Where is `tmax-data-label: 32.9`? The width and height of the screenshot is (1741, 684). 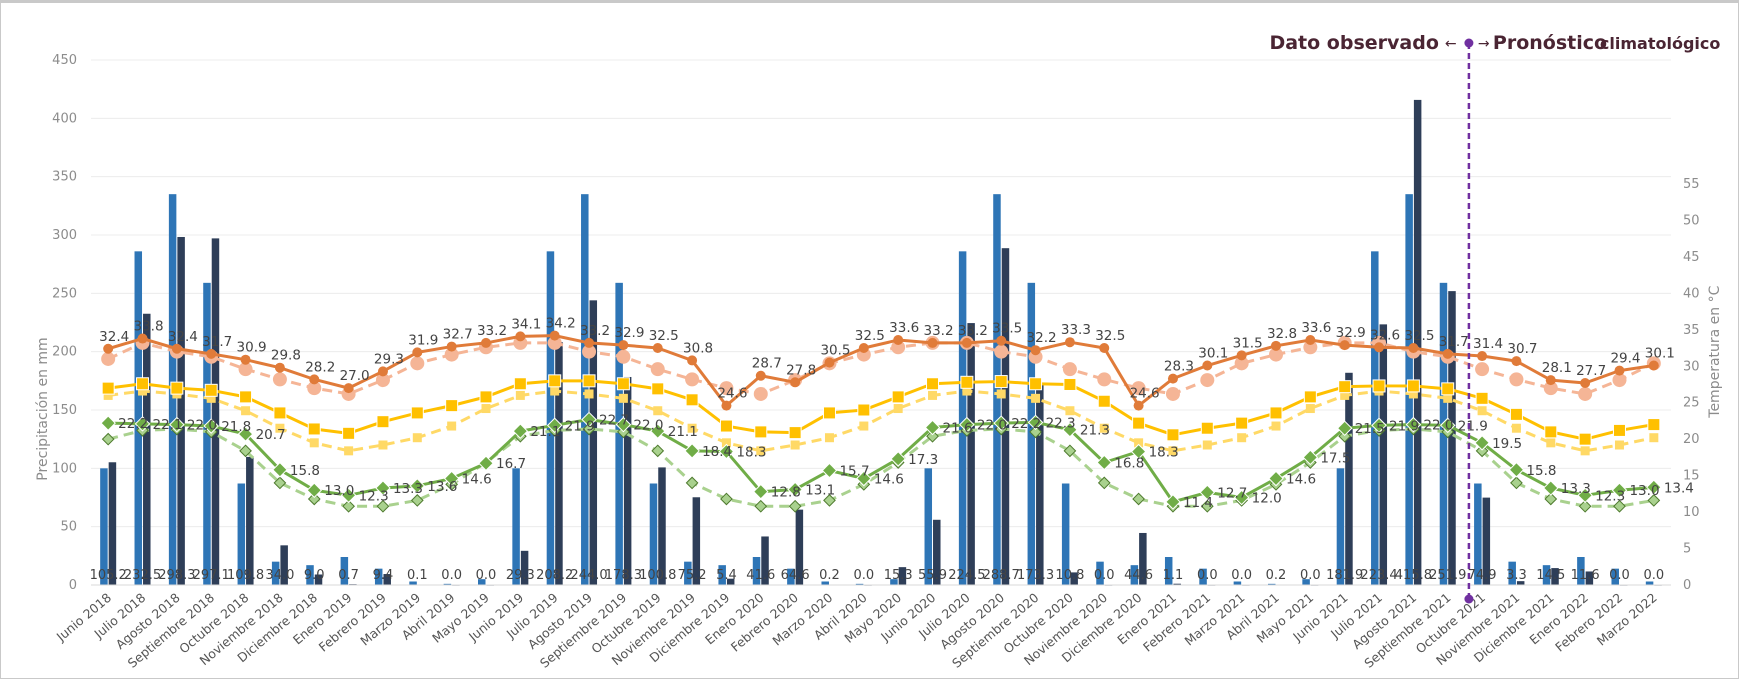
tmax-data-label: 32.9 is located at coordinates (1351, 333).